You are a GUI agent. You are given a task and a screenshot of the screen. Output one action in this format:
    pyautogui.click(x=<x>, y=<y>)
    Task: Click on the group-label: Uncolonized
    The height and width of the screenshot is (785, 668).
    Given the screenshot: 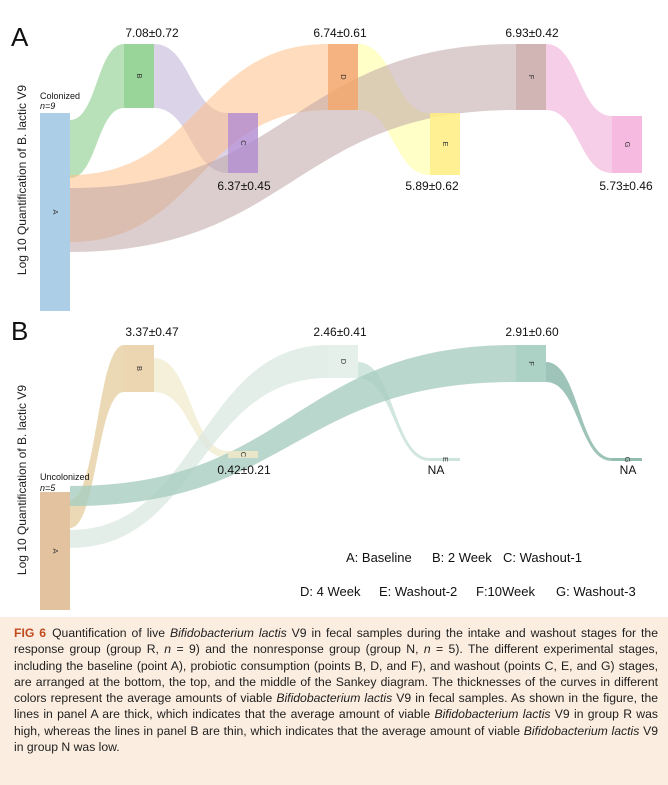 What is the action you would take?
    pyautogui.click(x=65, y=477)
    